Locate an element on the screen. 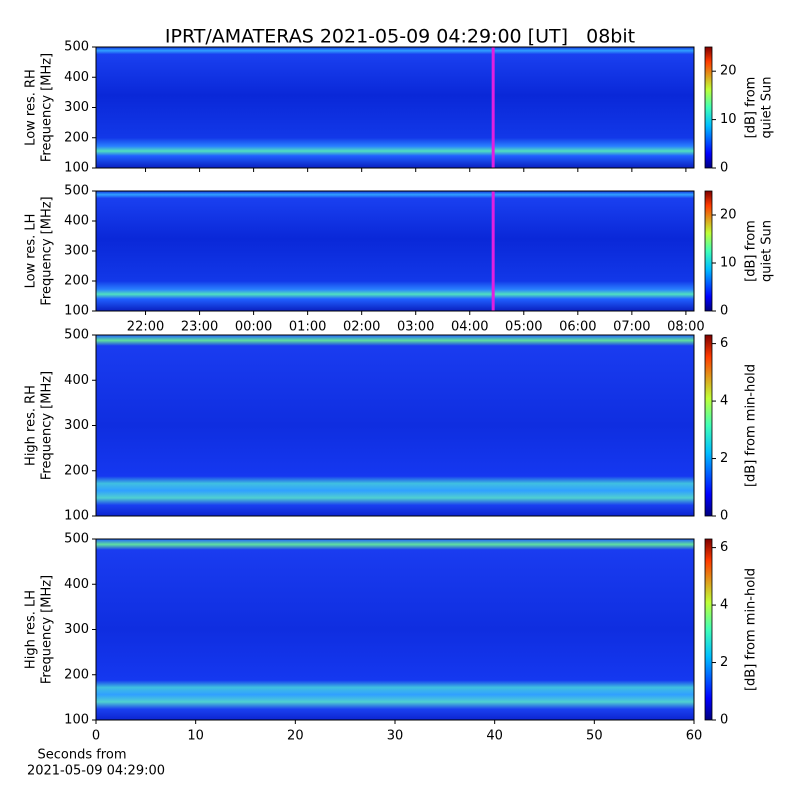 The height and width of the screenshot is (800, 800). y-axis-label: Low res. RH is located at coordinates (31, 107).